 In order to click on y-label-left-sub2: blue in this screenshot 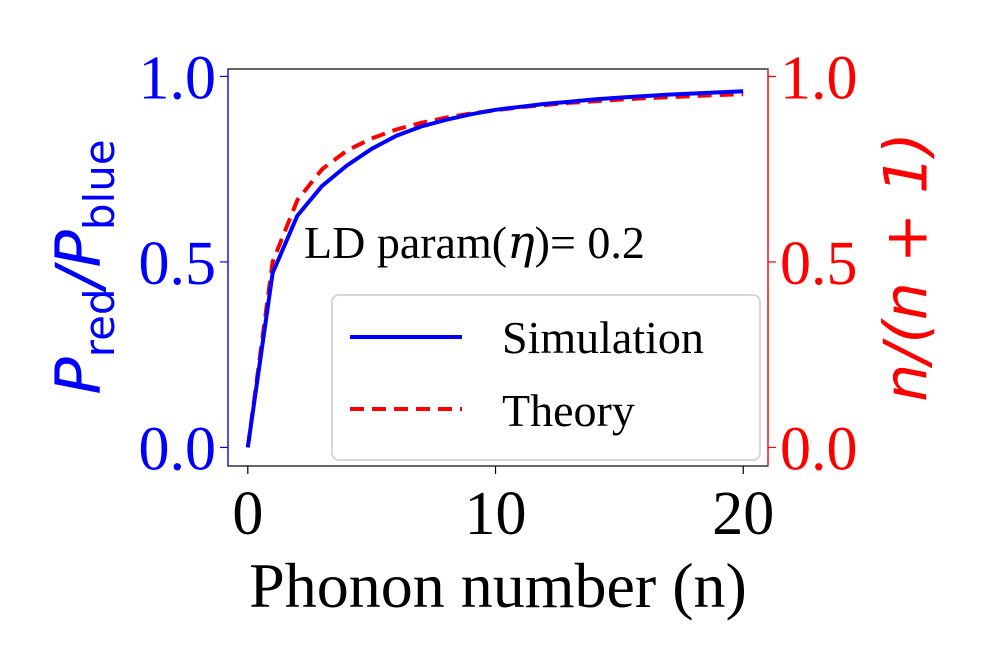, I will do `click(99, 184)`.